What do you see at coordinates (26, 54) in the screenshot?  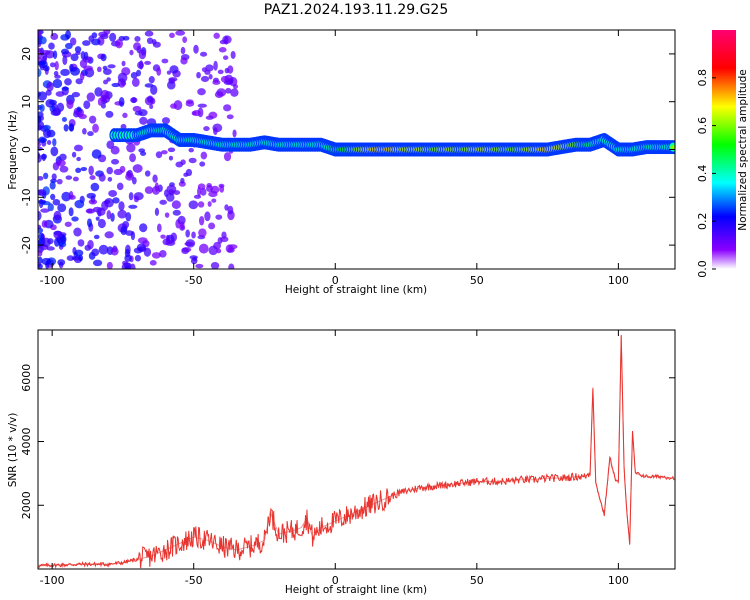 I see `spectrogram-ytick-label: 20` at bounding box center [26, 54].